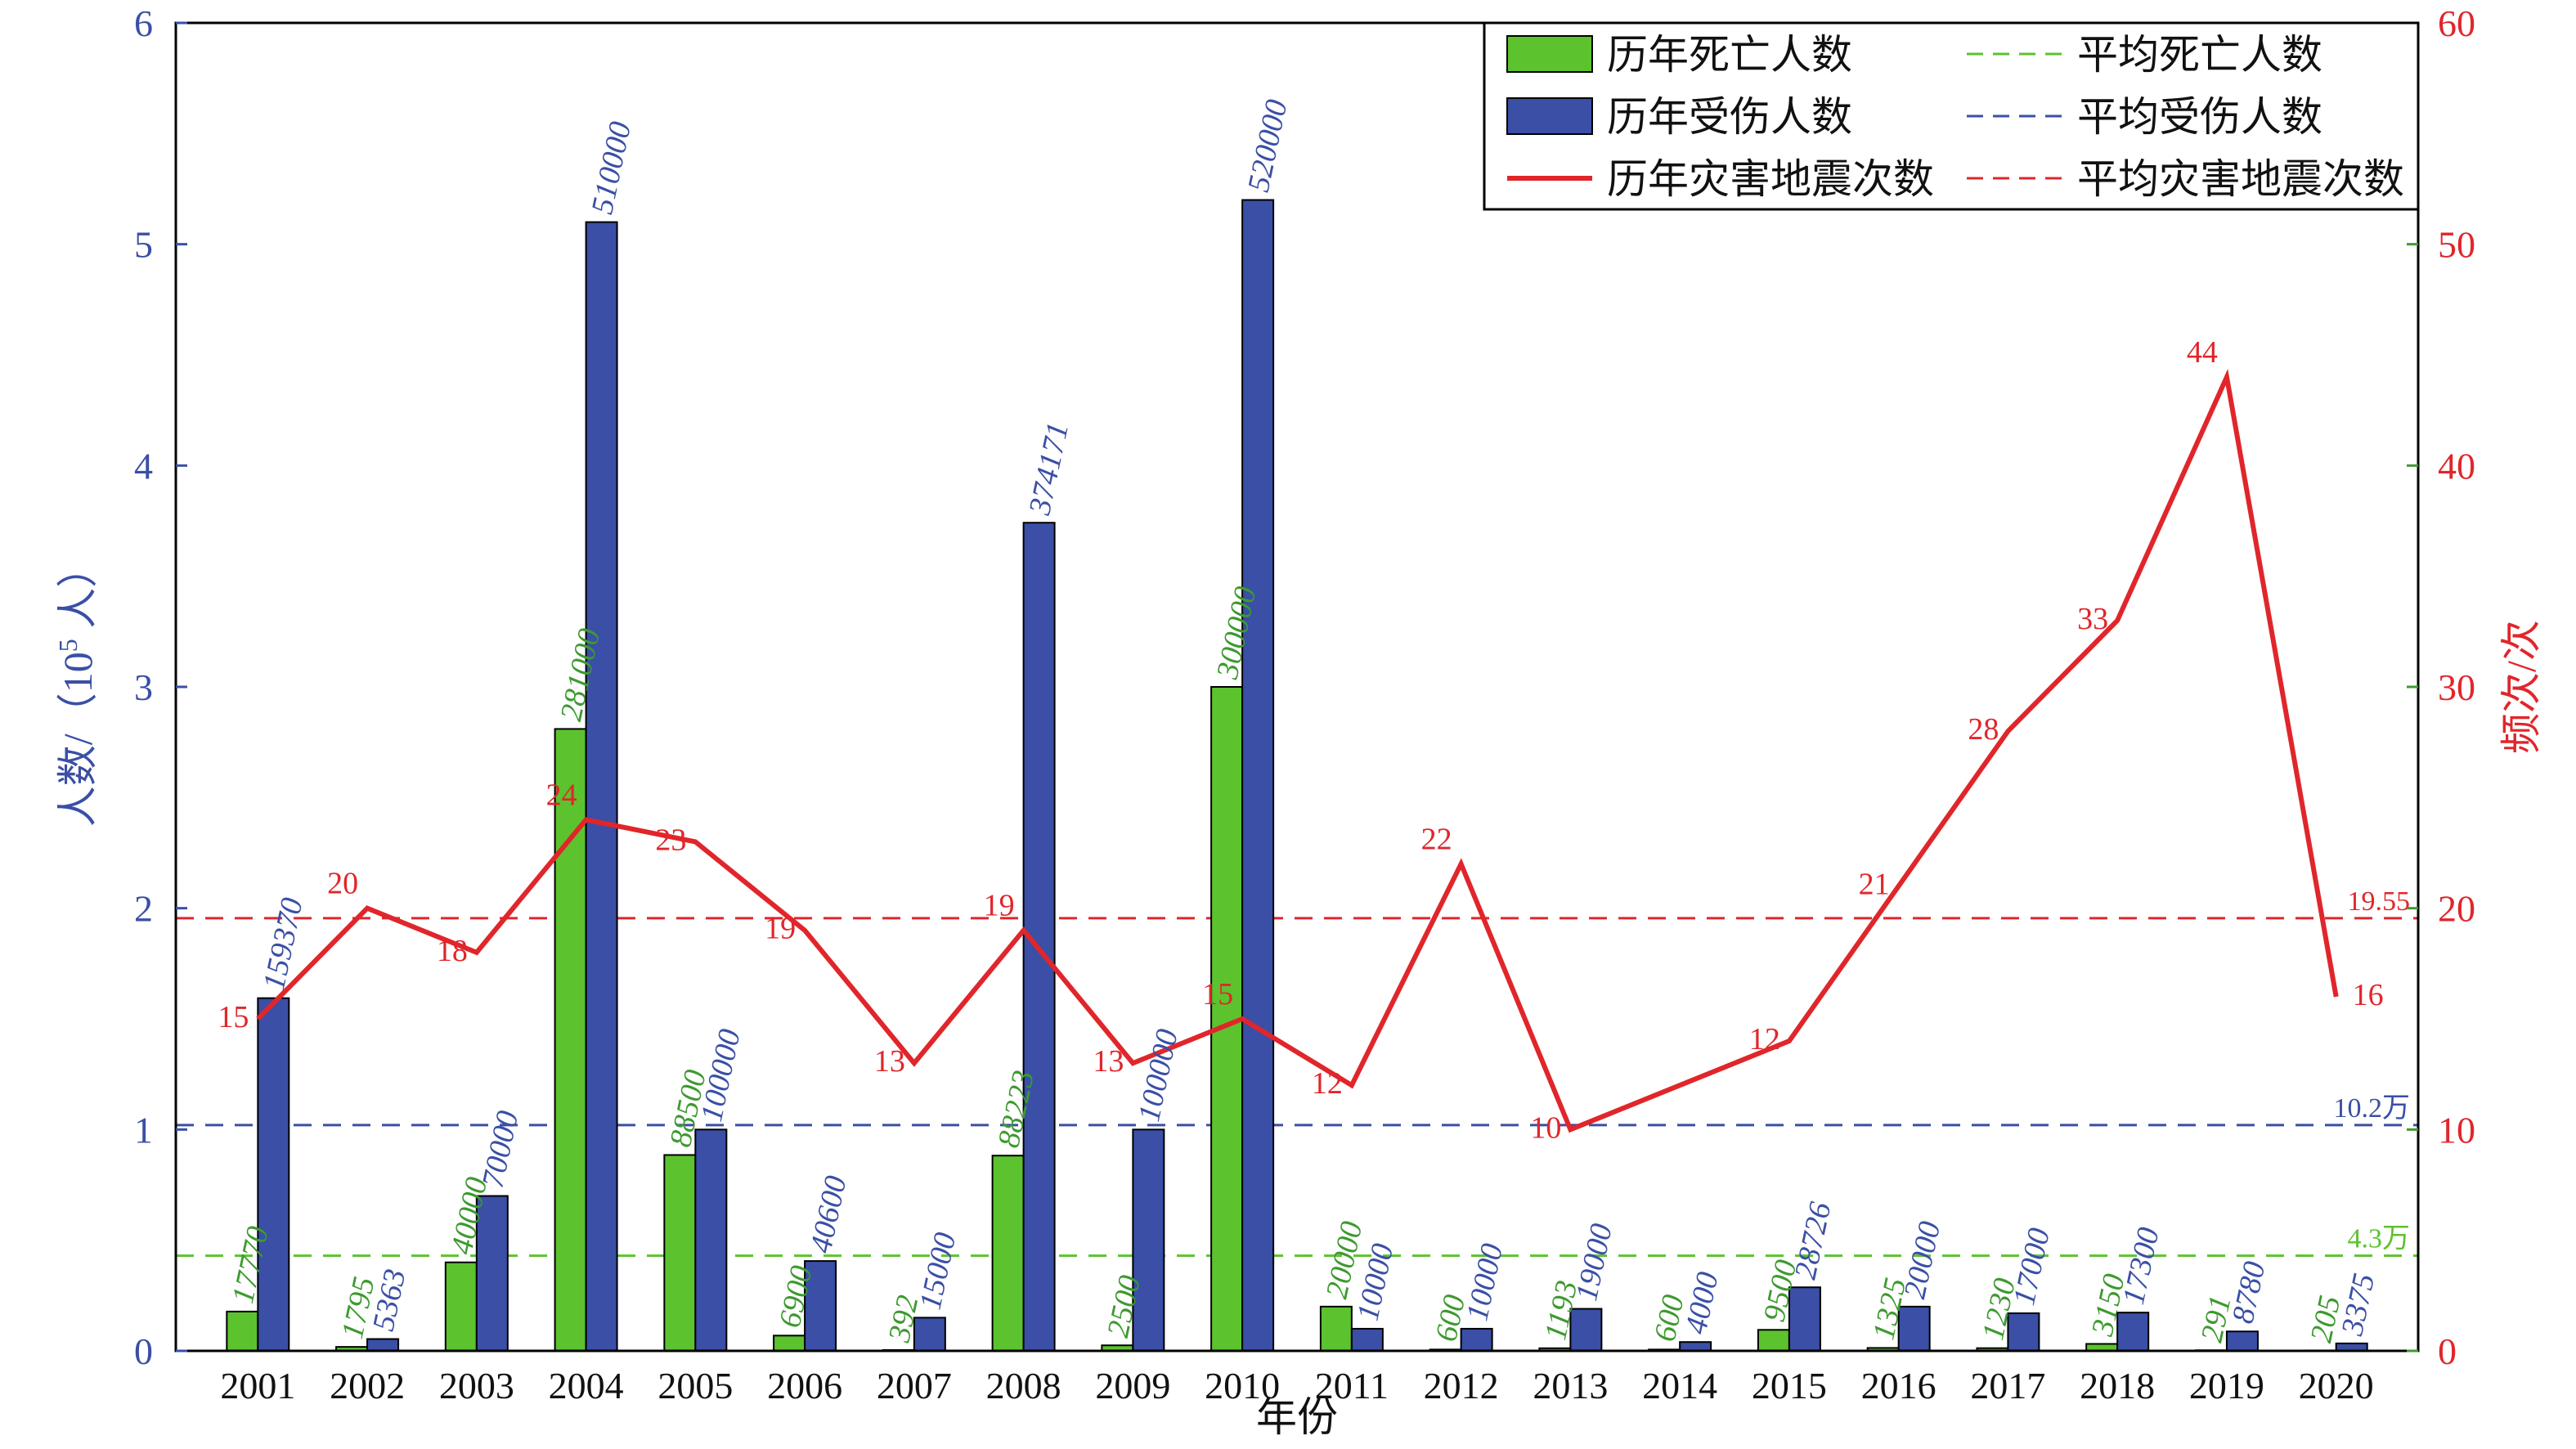 The height and width of the screenshot is (1449, 2576). Describe the element at coordinates (284, 944) in the screenshot. I see `injury-value-label: 159370` at that location.